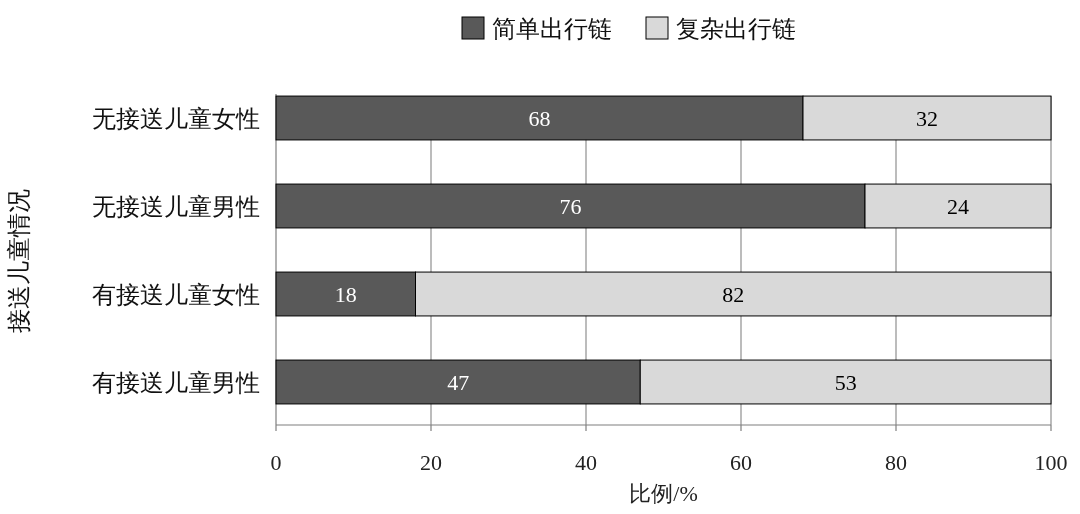  What do you see at coordinates (19, 260) in the screenshot?
I see `y-axis-title: 接送儿童情况` at bounding box center [19, 260].